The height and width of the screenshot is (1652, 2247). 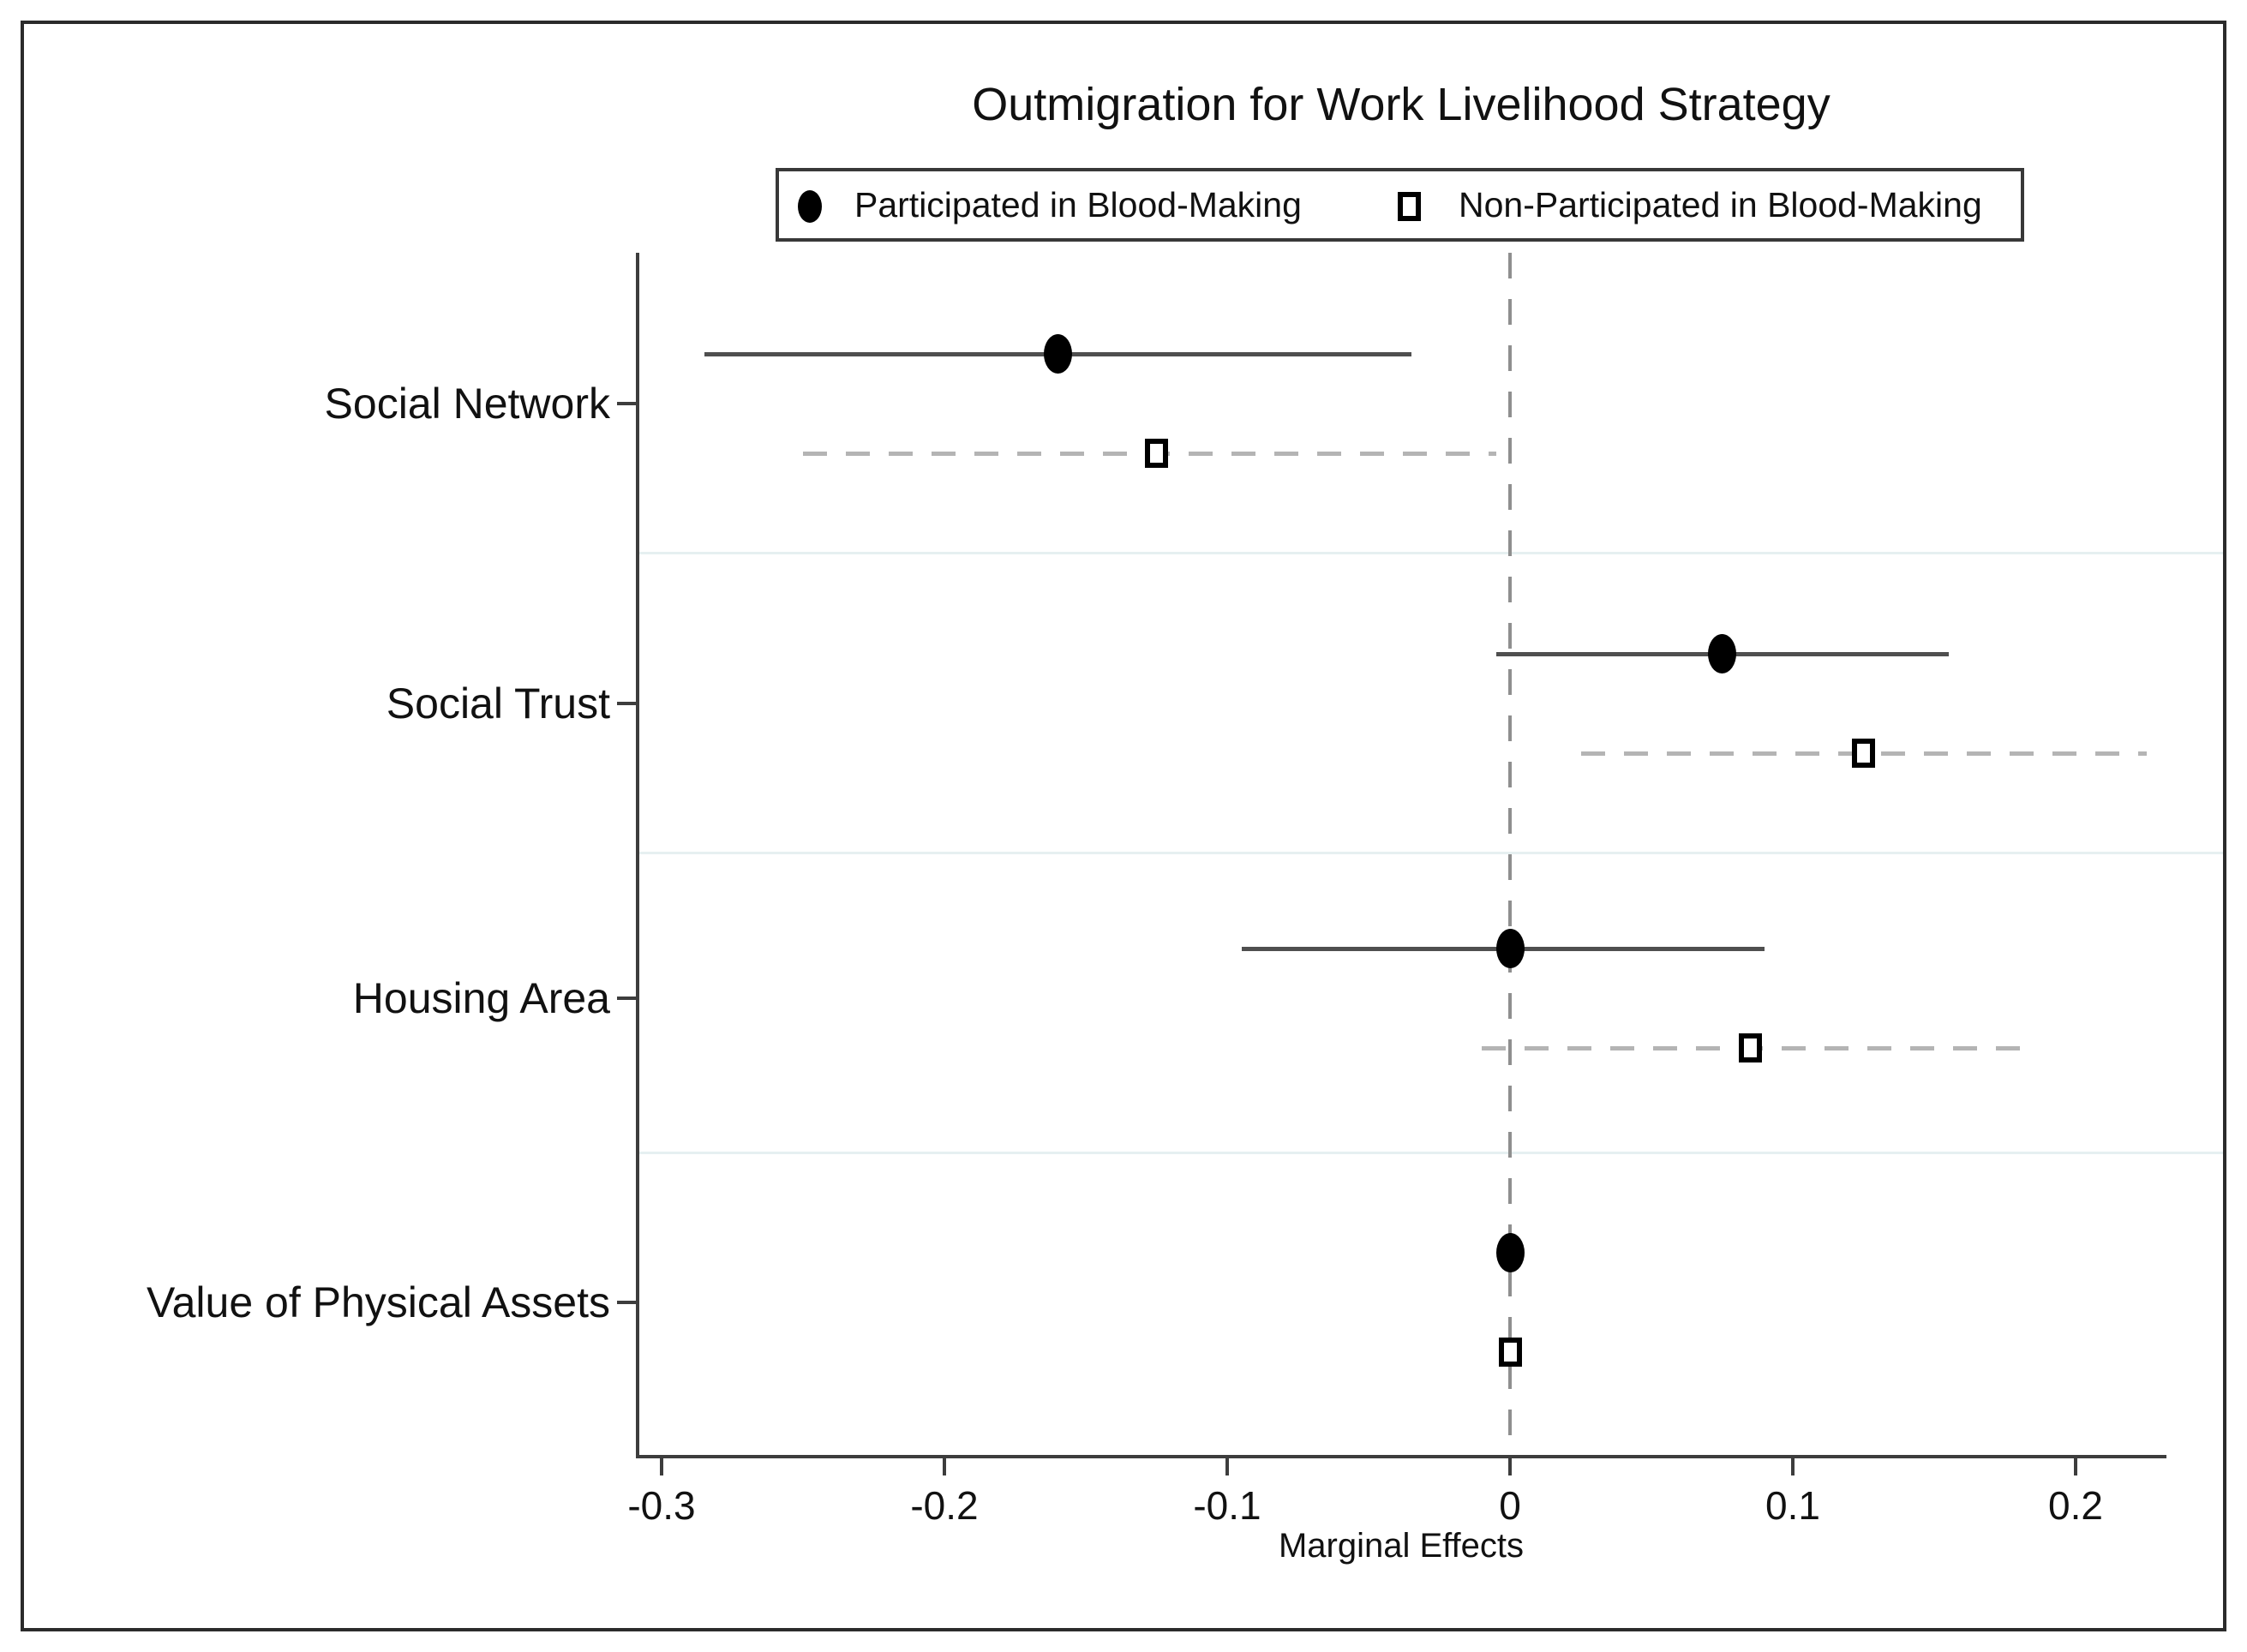 I want to click on x-axis-tick-label: -0.2, so click(x=944, y=1505).